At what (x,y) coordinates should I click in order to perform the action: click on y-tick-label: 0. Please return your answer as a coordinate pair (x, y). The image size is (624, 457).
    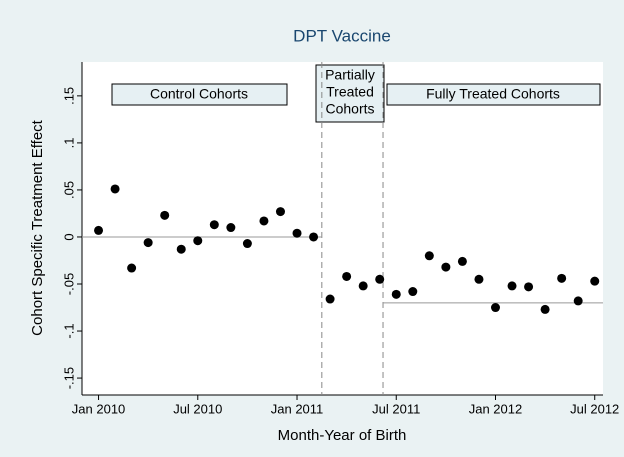
    Looking at the image, I should click on (68, 236).